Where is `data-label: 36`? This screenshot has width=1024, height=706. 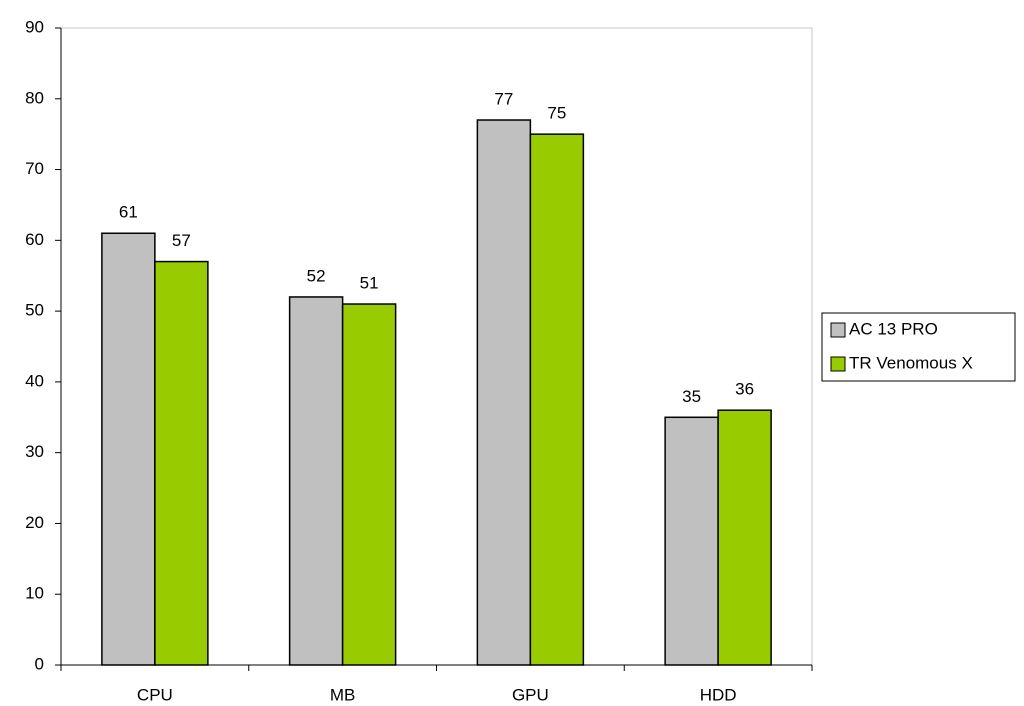 data-label: 36 is located at coordinates (744, 389).